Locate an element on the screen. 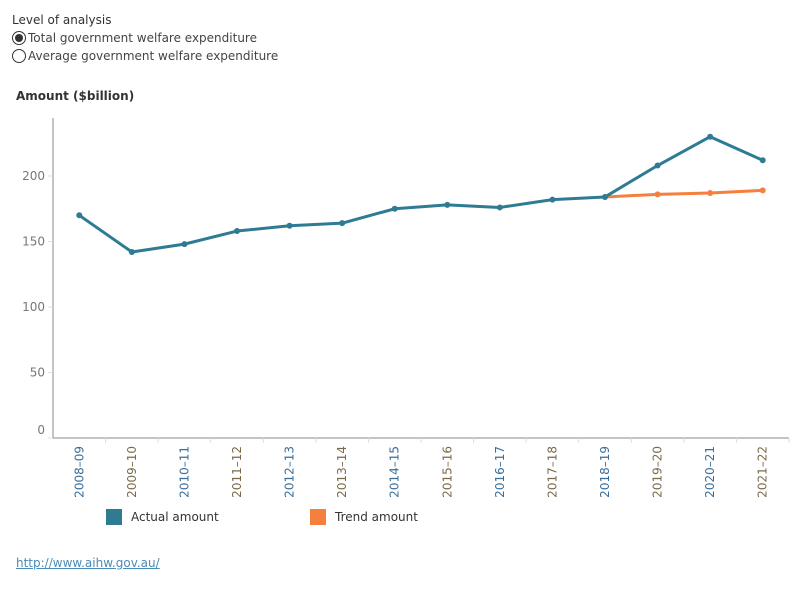  x-tick-label: 2014–15 is located at coordinates (395, 472).